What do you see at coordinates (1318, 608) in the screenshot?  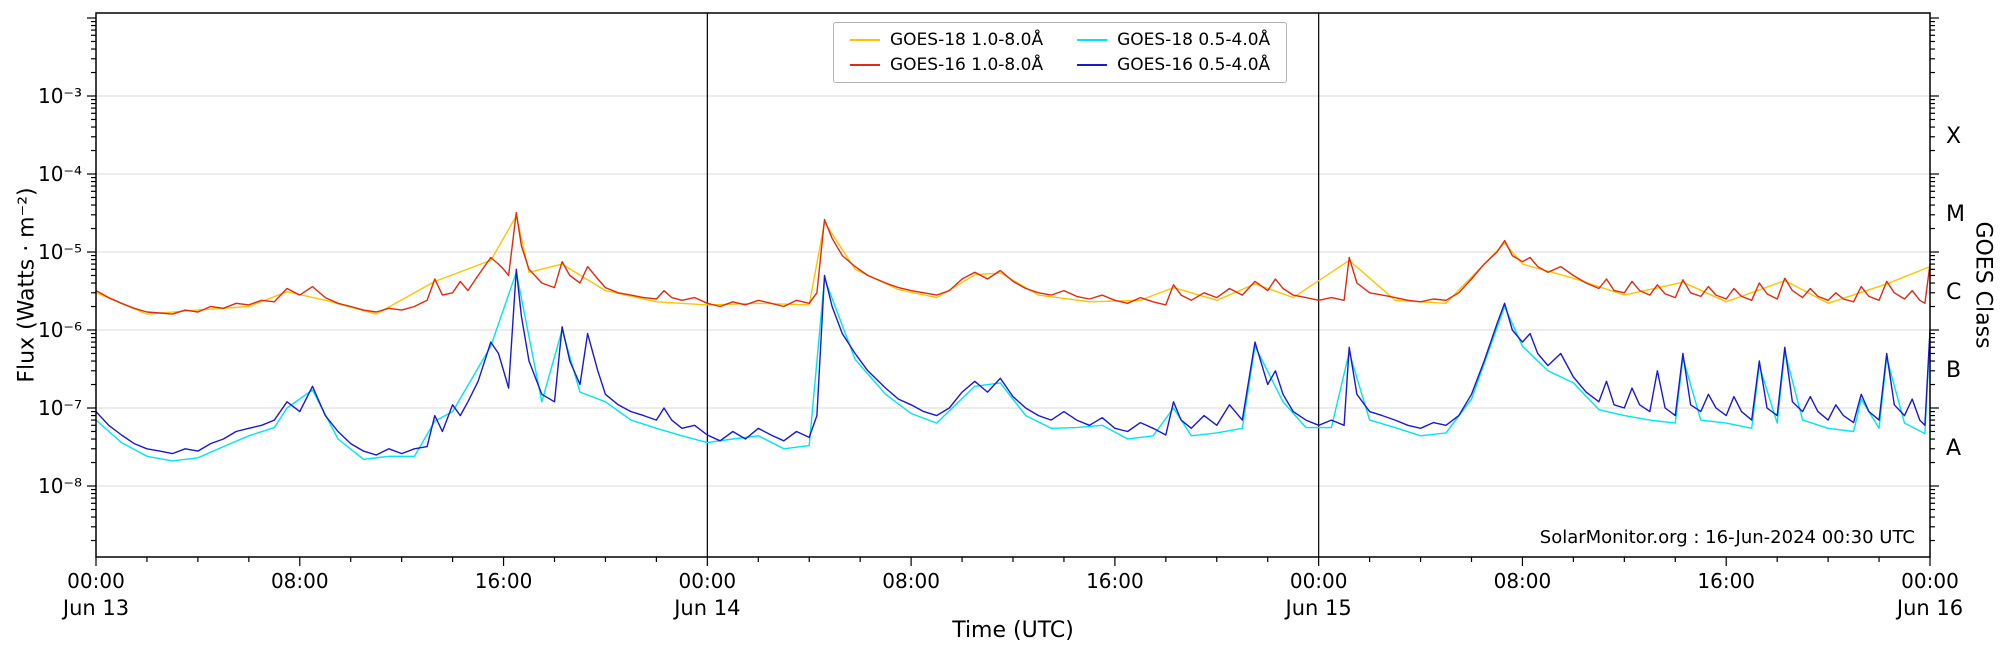 I see `day-label: Jun 15` at bounding box center [1318, 608].